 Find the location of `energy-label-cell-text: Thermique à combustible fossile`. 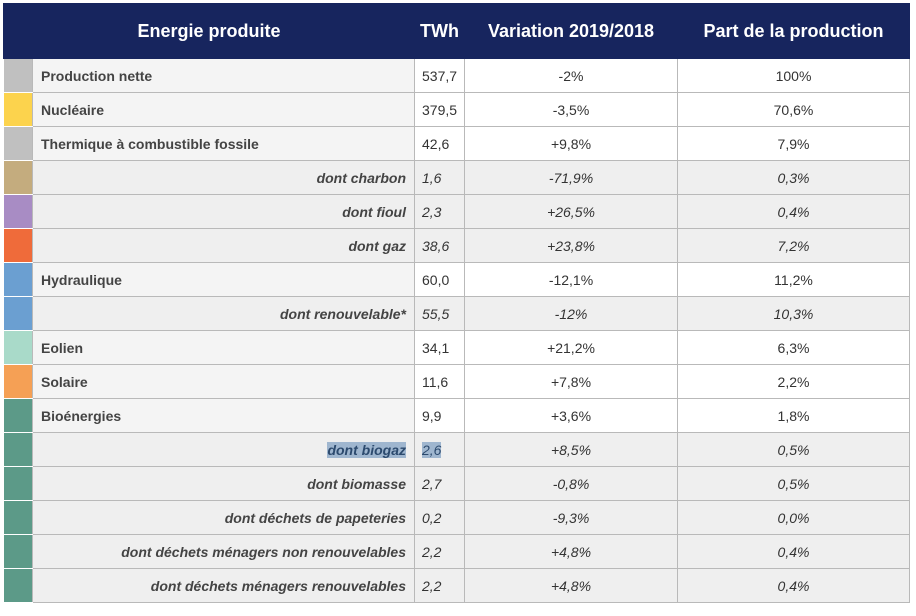

energy-label-cell-text: Thermique à combustible fossile is located at coordinates (150, 143).